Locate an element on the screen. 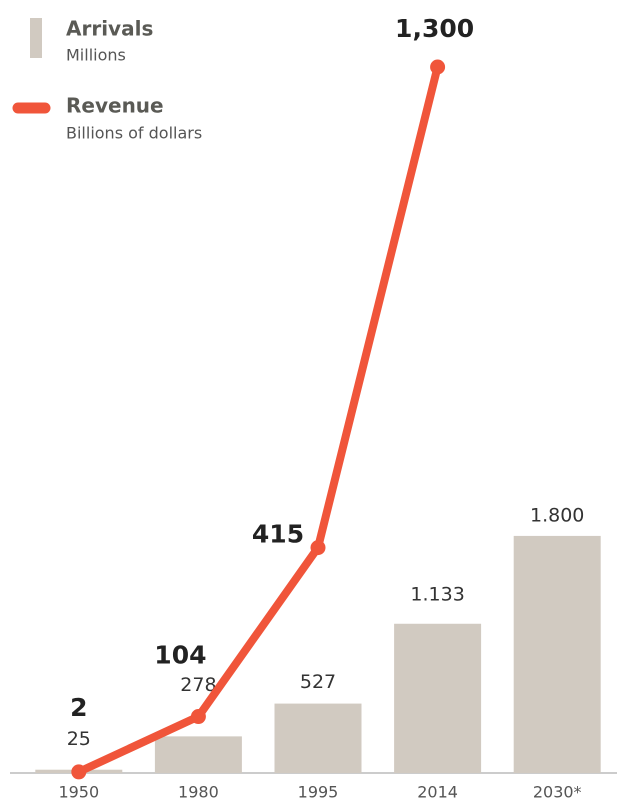 This screenshot has width=617, height=802. x-tick-label: 1950 is located at coordinates (78, 792).